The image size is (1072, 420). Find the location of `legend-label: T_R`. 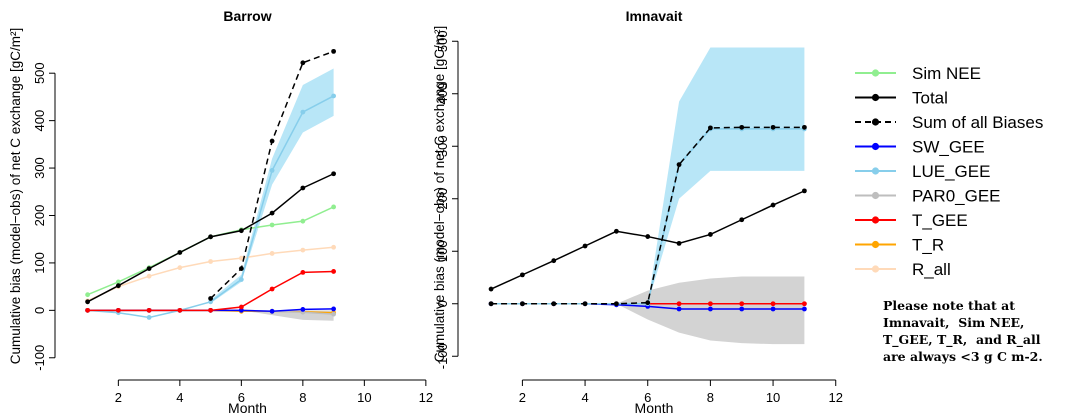

legend-label: T_R is located at coordinates (928, 245).